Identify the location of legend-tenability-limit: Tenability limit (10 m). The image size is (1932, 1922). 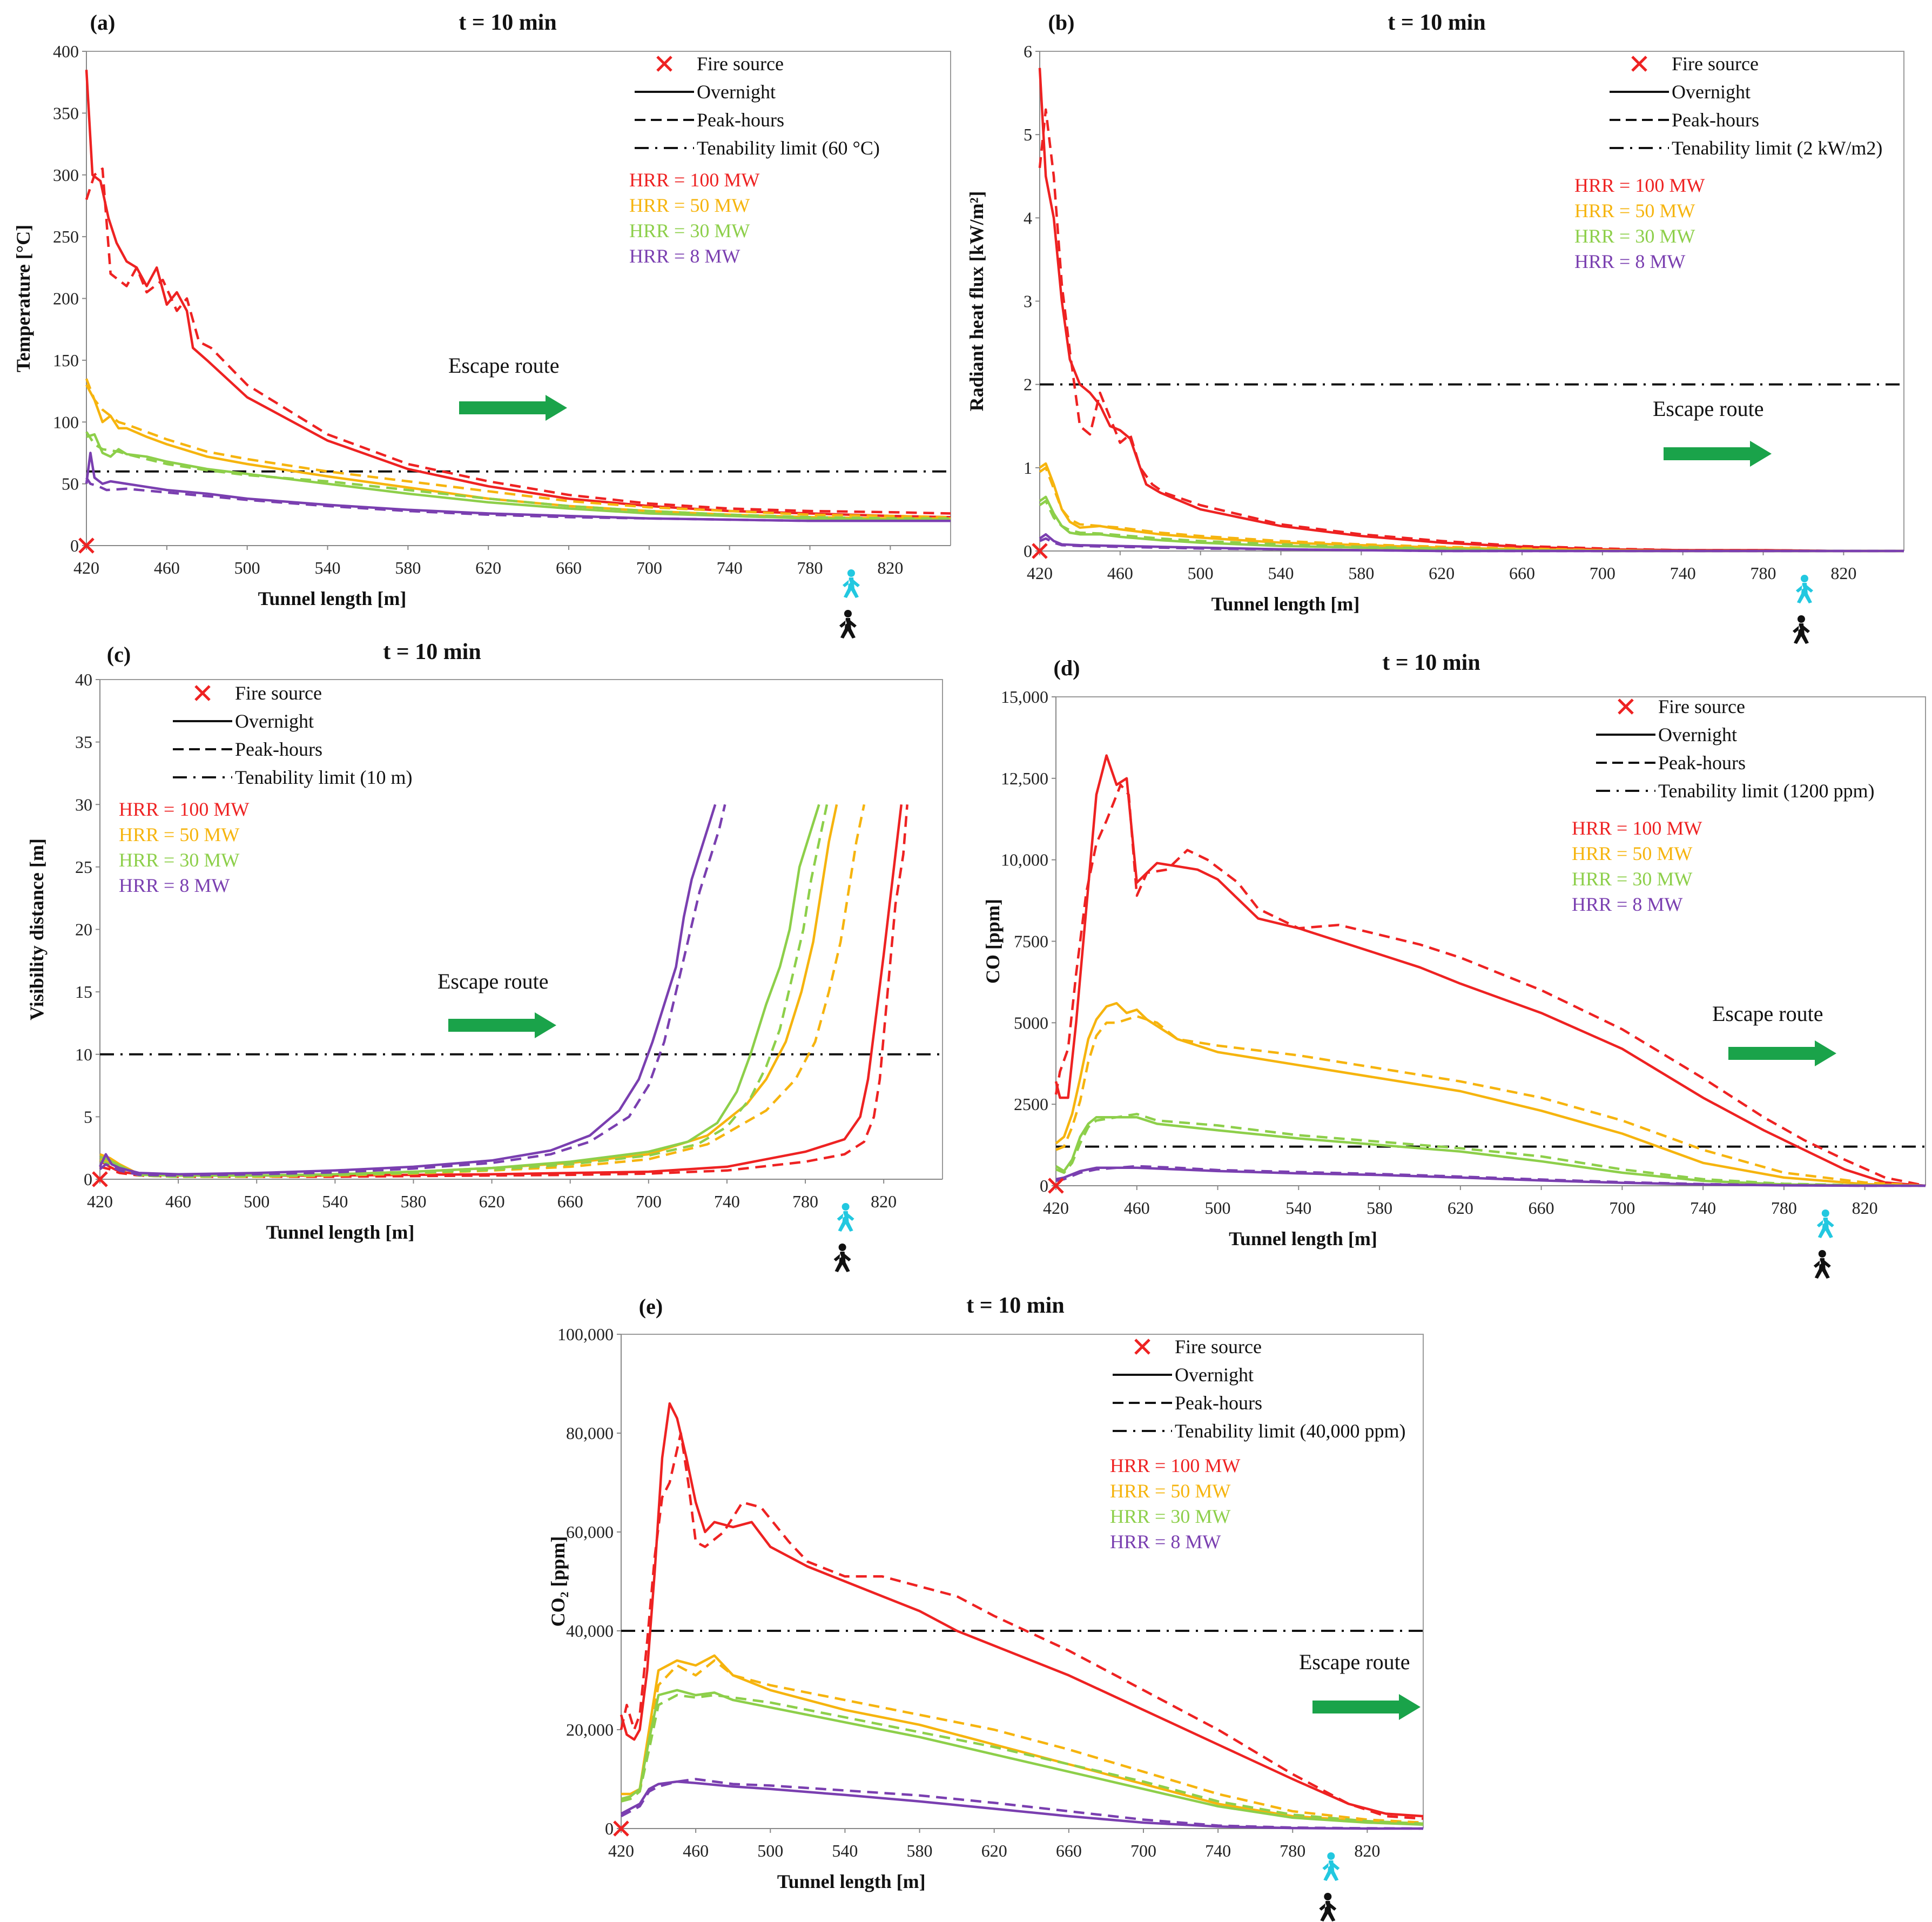
(323, 777).